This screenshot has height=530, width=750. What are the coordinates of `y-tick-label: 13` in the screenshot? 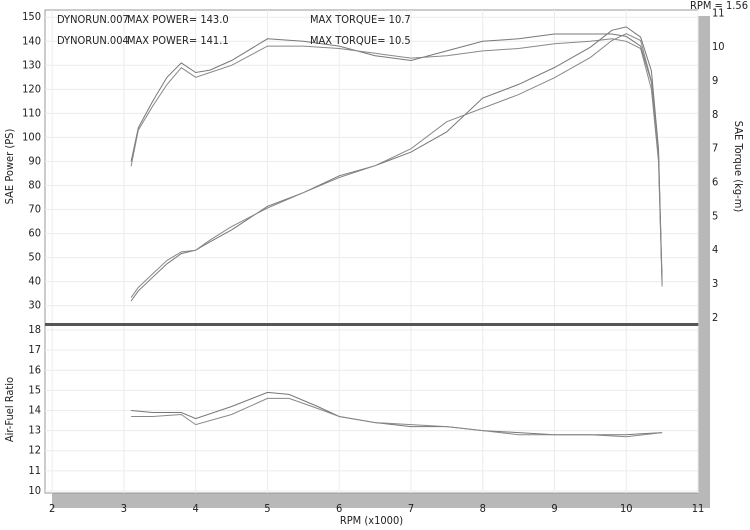 It's located at (34, 430).